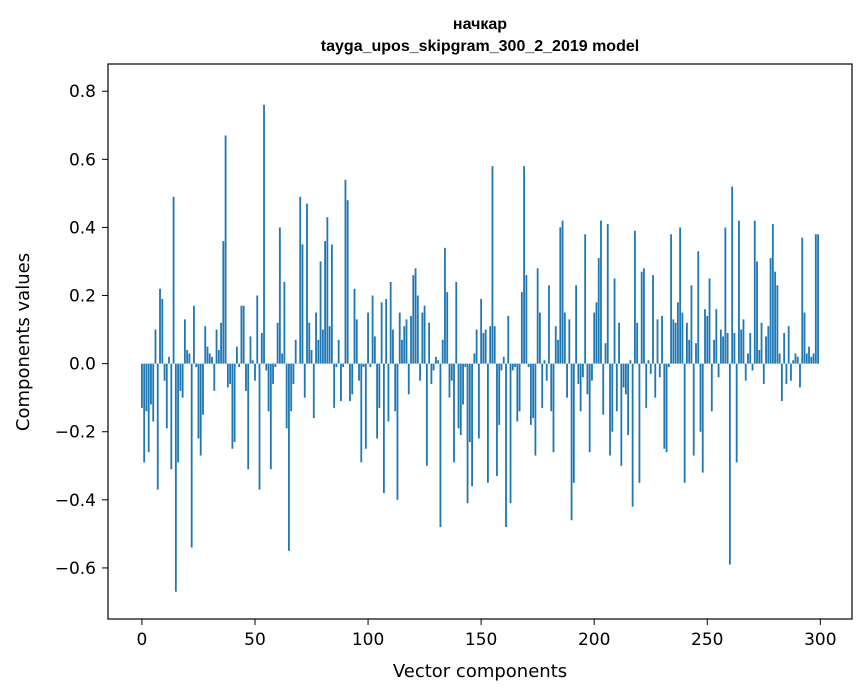 Image resolution: width=867 pixels, height=696 pixels. I want to click on x-axis-ticks: 0 50 100 150 200 250 300, so click(487, 634).